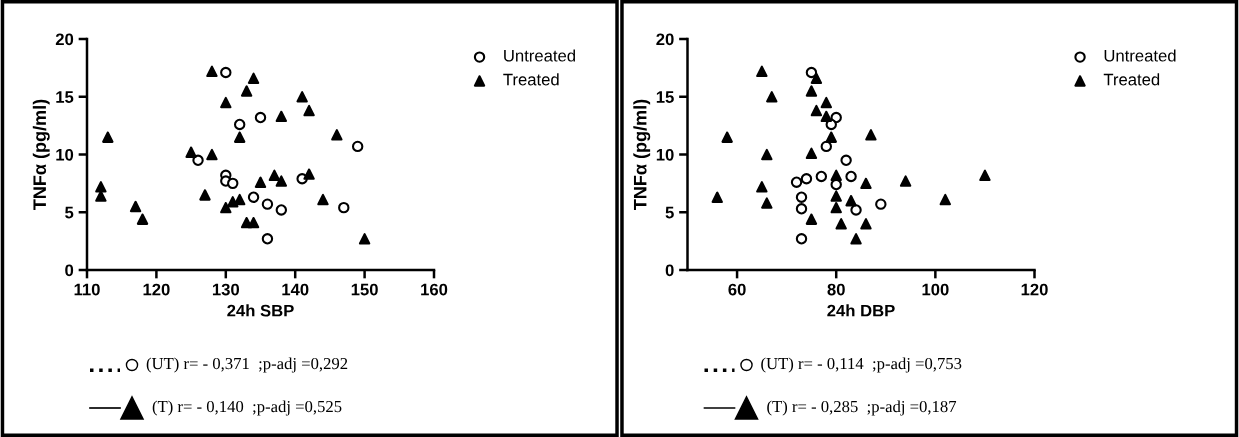 The width and height of the screenshot is (1239, 437). I want to click on x-axis-title: 24h DBP, so click(861, 310).